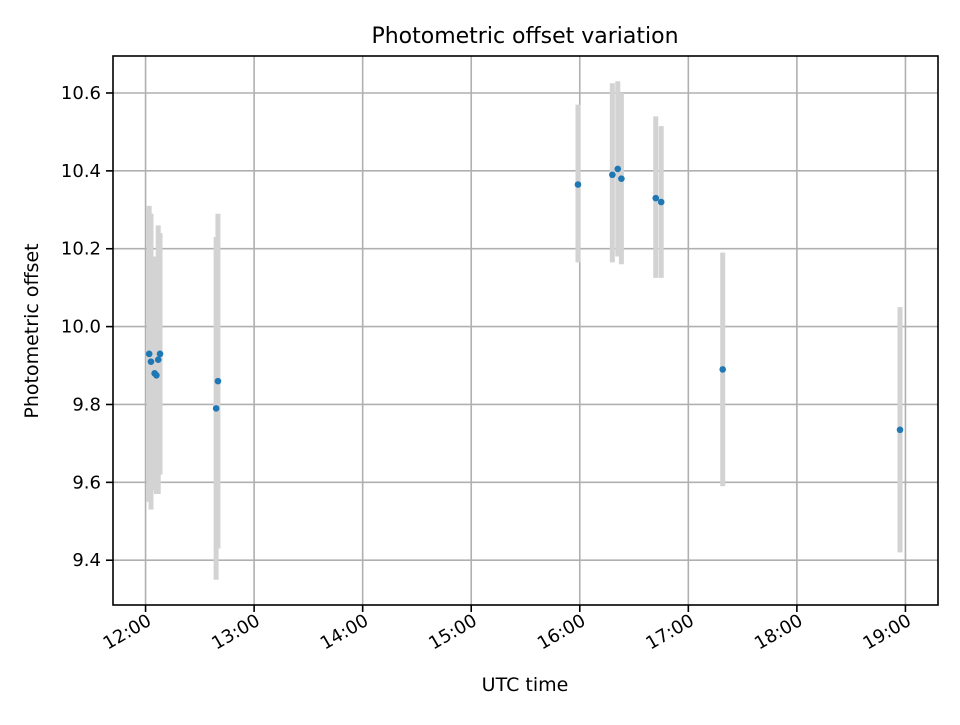  What do you see at coordinates (32, 330) in the screenshot?
I see `y-axis-label: Photometric offset` at bounding box center [32, 330].